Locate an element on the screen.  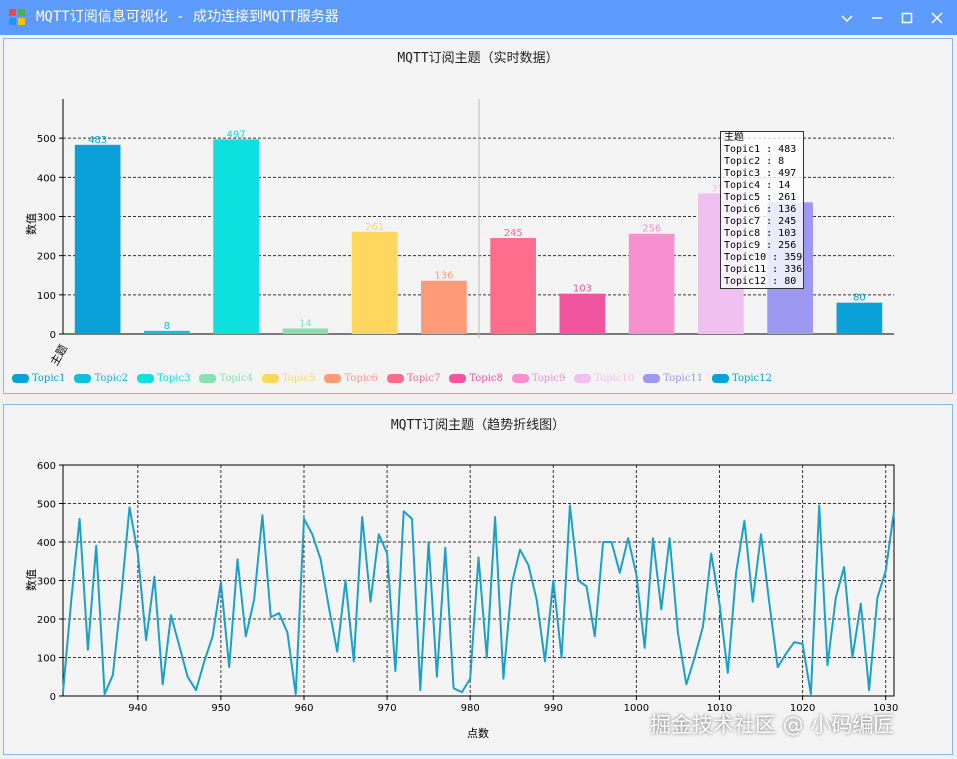
legend-label: Topic10 is located at coordinates (614, 378).